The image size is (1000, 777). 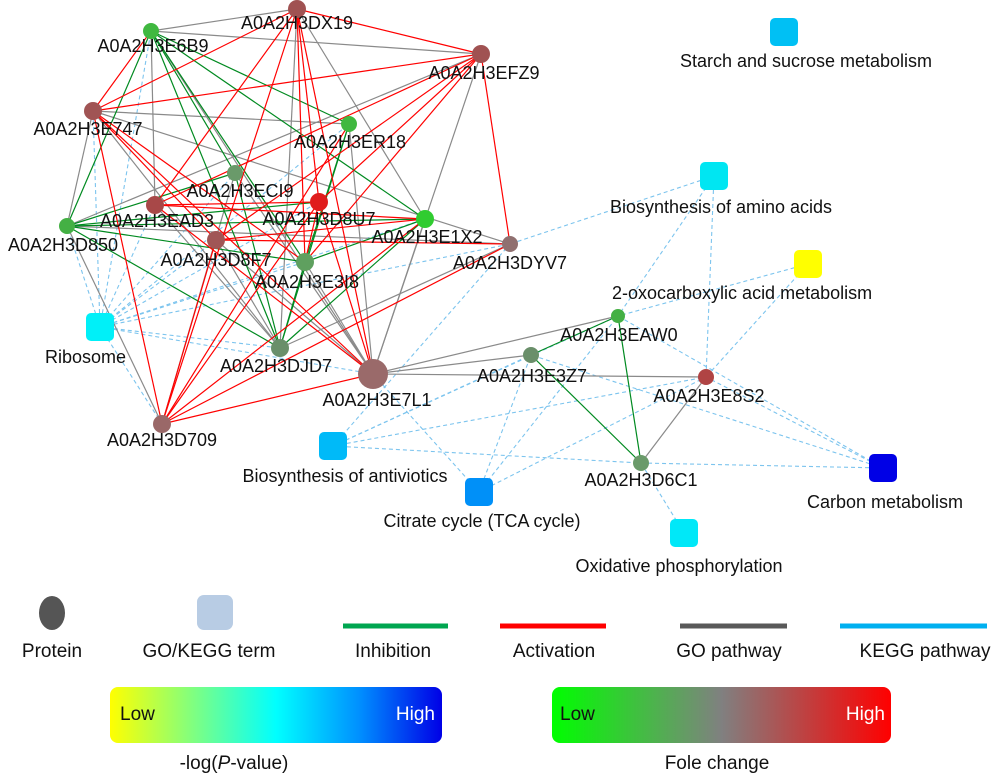 What do you see at coordinates (706, 377) in the screenshot?
I see `protein-node-a0a2h3e8s2` at bounding box center [706, 377].